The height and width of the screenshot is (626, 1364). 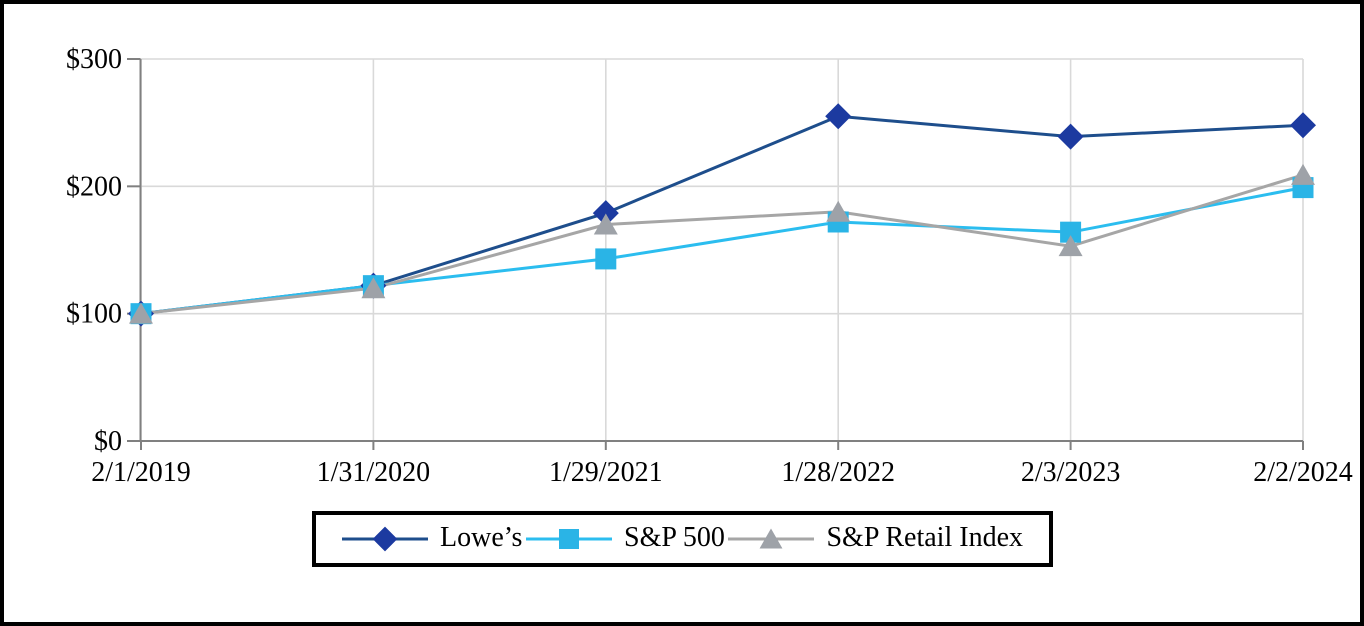 What do you see at coordinates (432, 539) in the screenshot?
I see `legend-entry-lowes: Lowe’s` at bounding box center [432, 539].